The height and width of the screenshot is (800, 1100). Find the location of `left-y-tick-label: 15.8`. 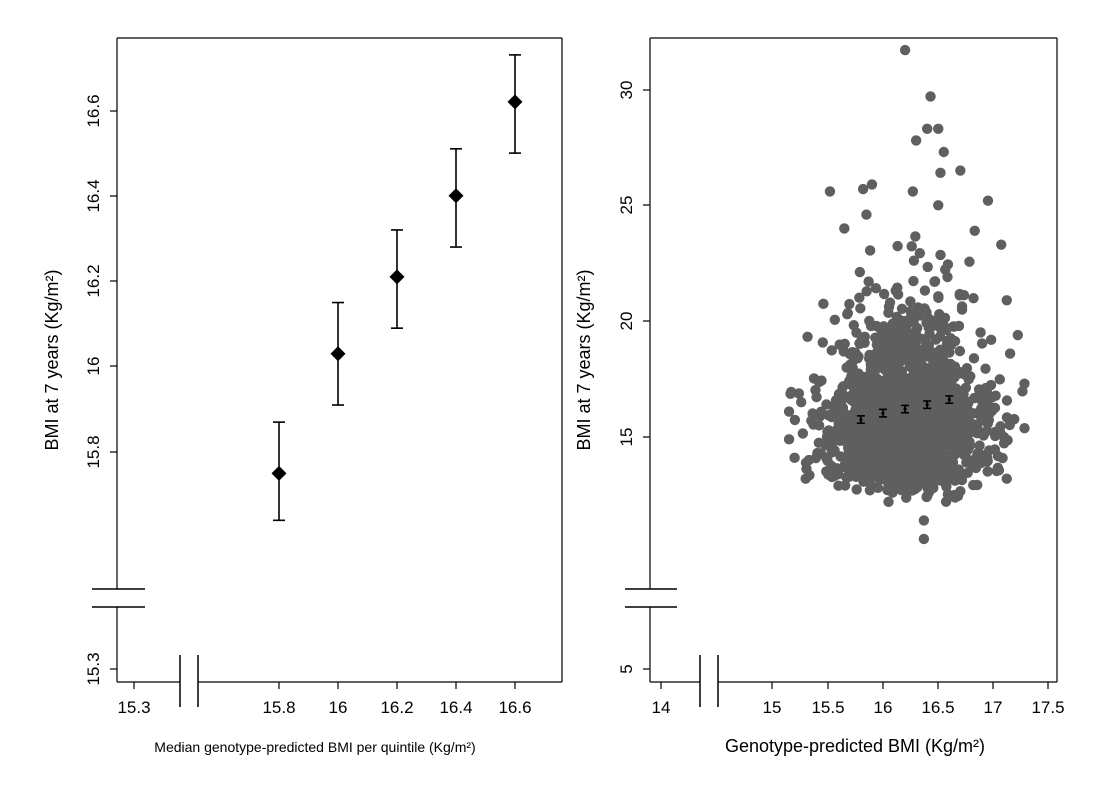

left-y-tick-label: 15.8 is located at coordinates (93, 451).